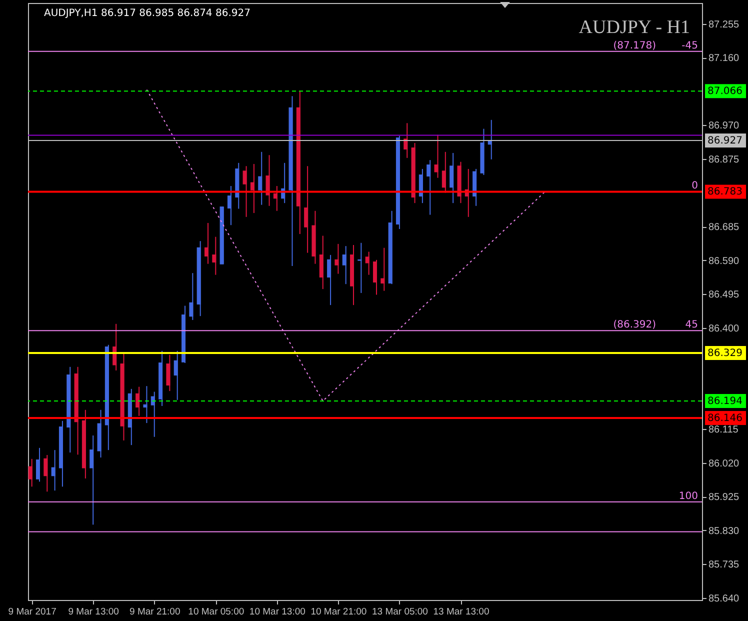  What do you see at coordinates (32, 612) in the screenshot?
I see `x-tick-label: 9 Mar 2017` at bounding box center [32, 612].